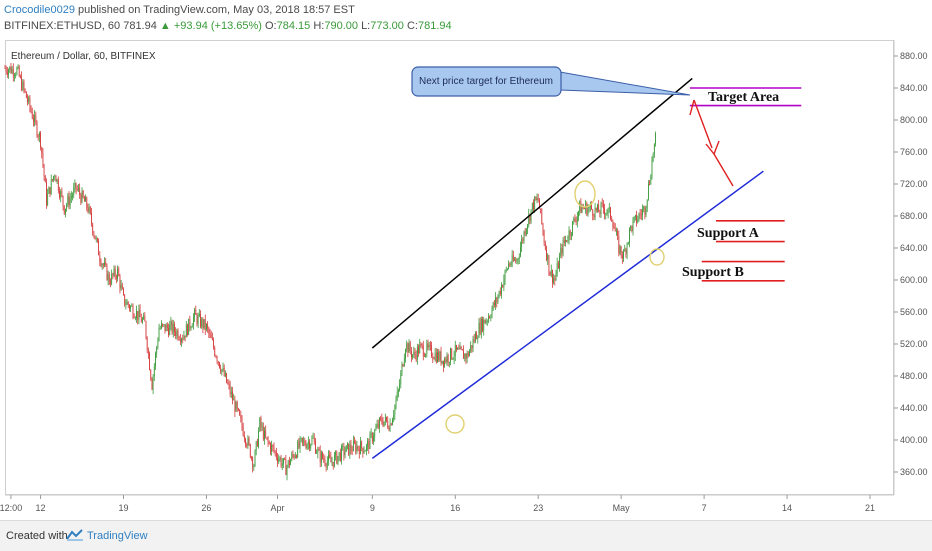 This screenshot has height=551, width=932. What do you see at coordinates (455, 508) in the screenshot?
I see `x-tick-label: 16` at bounding box center [455, 508].